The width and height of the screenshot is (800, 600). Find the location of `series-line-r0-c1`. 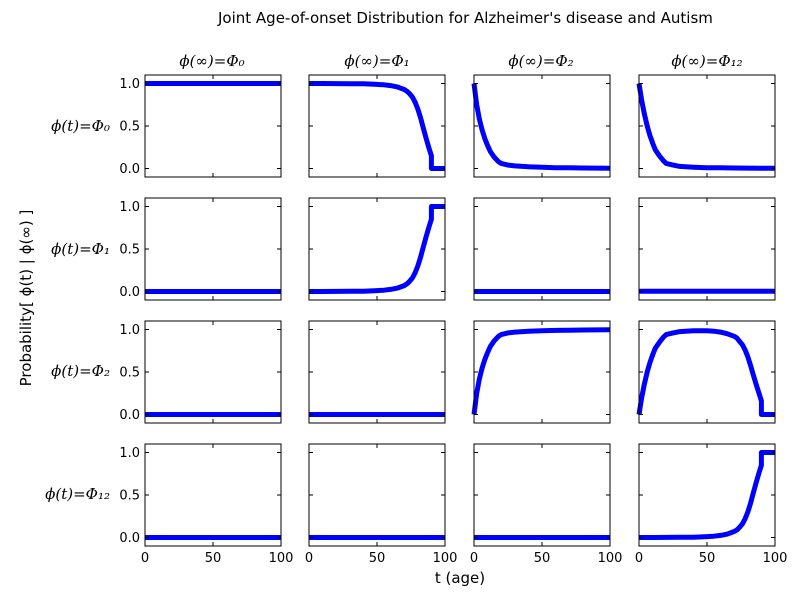

series-line-r0-c1 is located at coordinates (377, 126).